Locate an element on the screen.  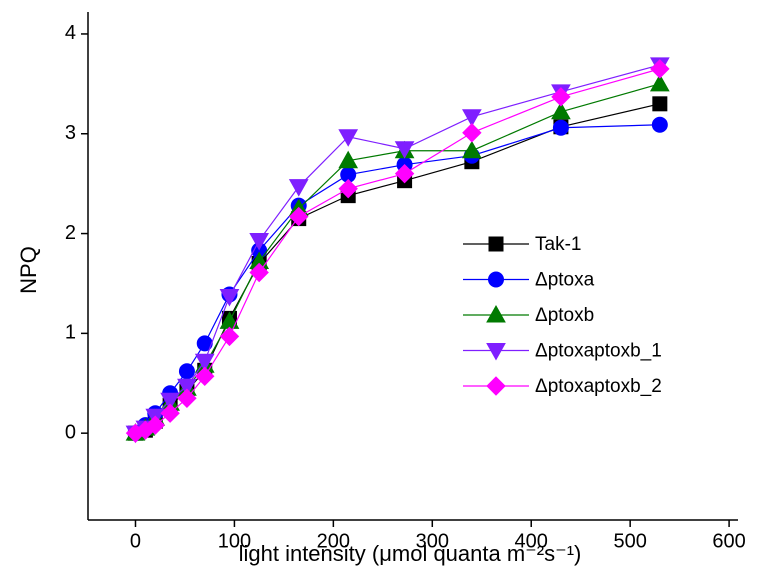
y-tick-label: 2 is located at coordinates (70, 233).